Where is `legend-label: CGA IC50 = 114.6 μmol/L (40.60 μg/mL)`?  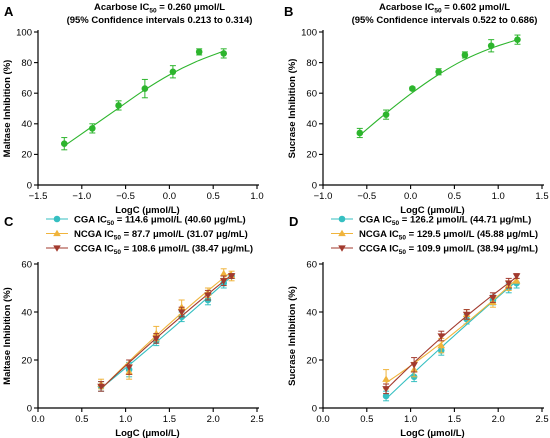 legend-label: CGA IC50 = 114.6 μmol/L (40.60 μg/mL) is located at coordinates (160, 221).